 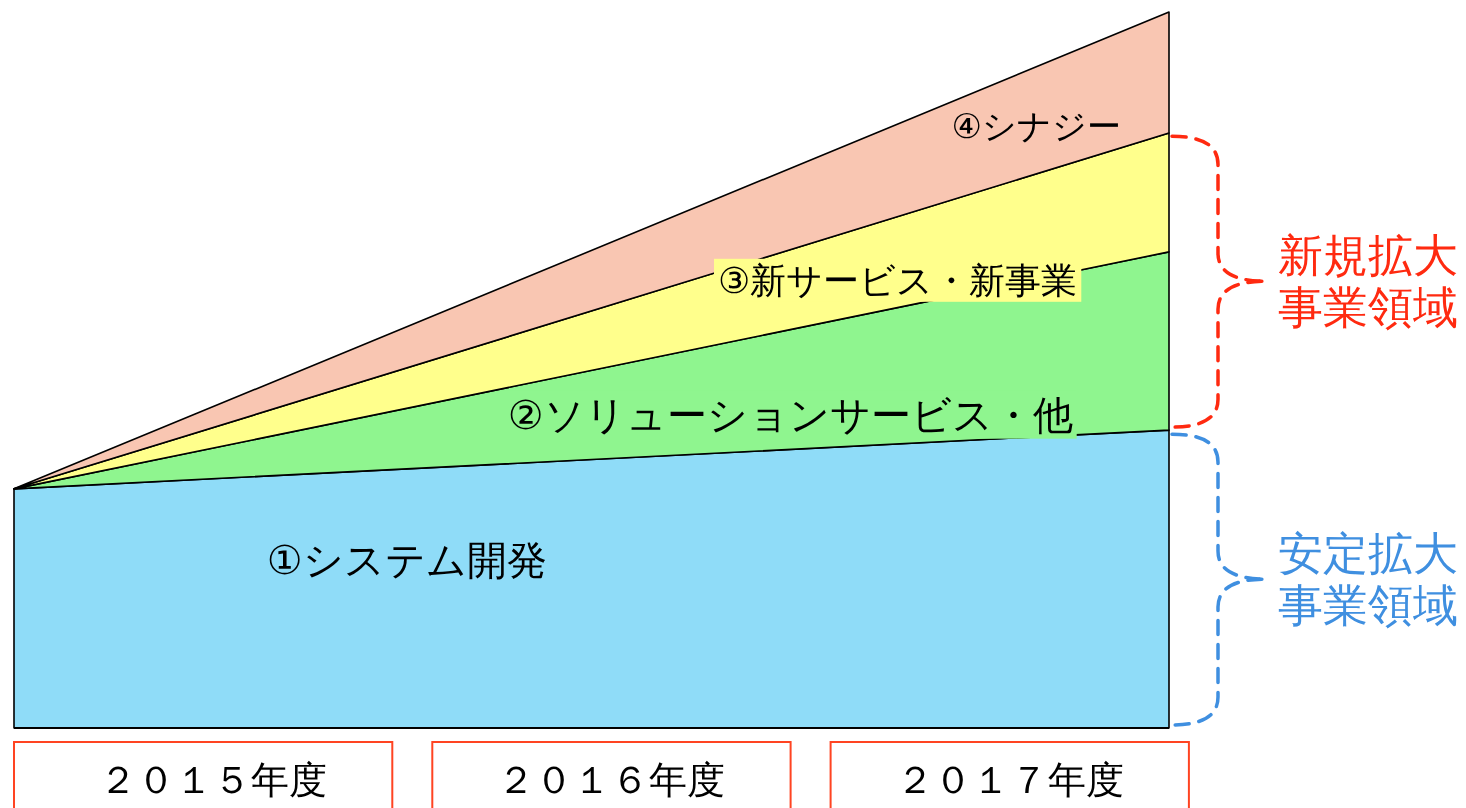 I want to click on annotation: 安定拡大事業領域, so click(x=1368, y=579).